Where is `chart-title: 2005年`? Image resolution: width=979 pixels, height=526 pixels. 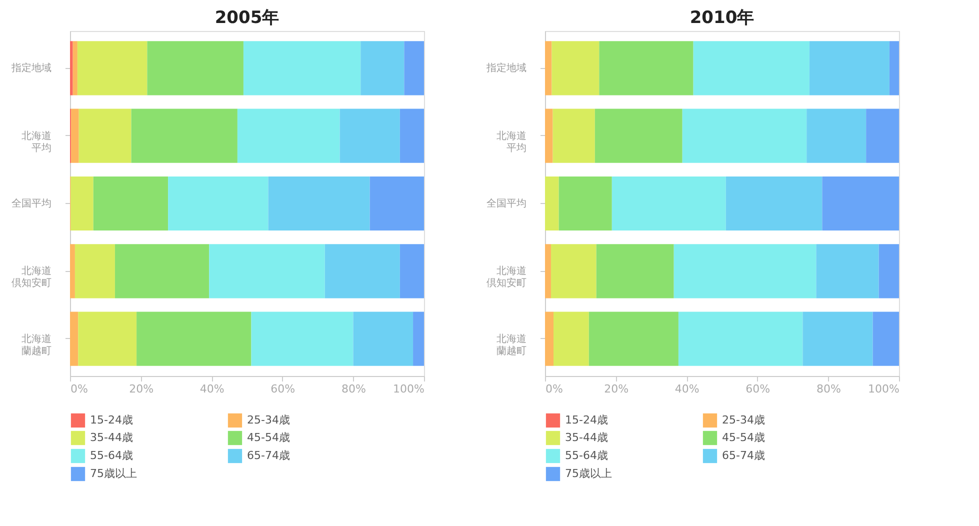
chart-title: 2005年 is located at coordinates (247, 18).